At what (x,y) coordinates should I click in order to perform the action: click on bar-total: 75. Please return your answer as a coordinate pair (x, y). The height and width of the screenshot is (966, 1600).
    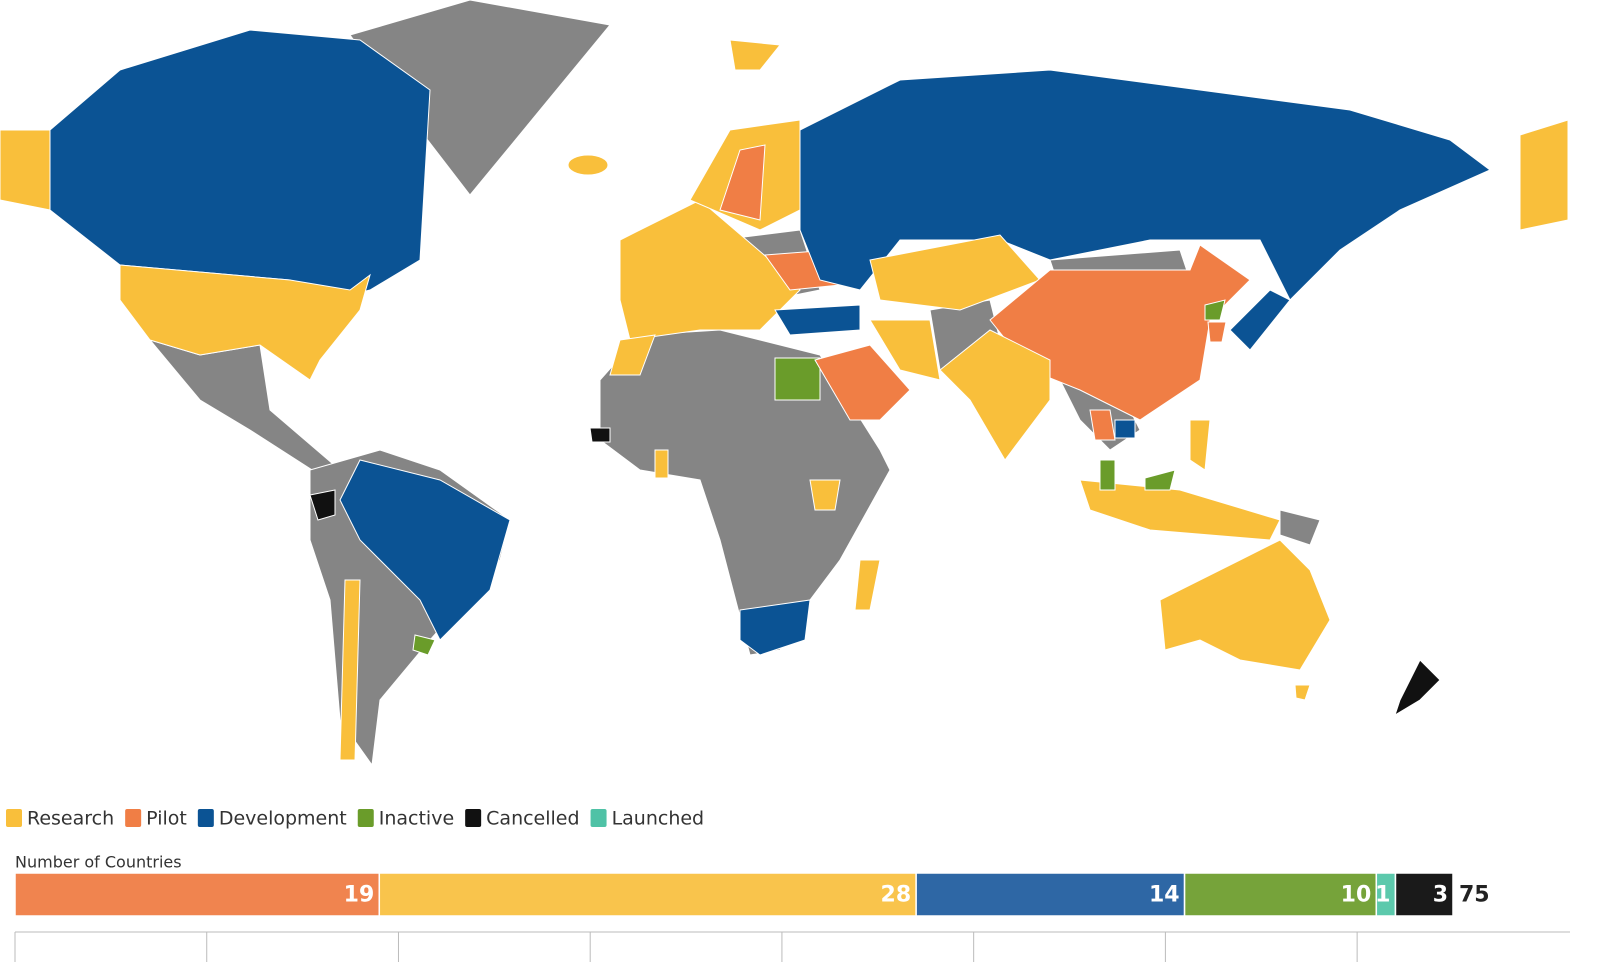
    Looking at the image, I should click on (1474, 895).